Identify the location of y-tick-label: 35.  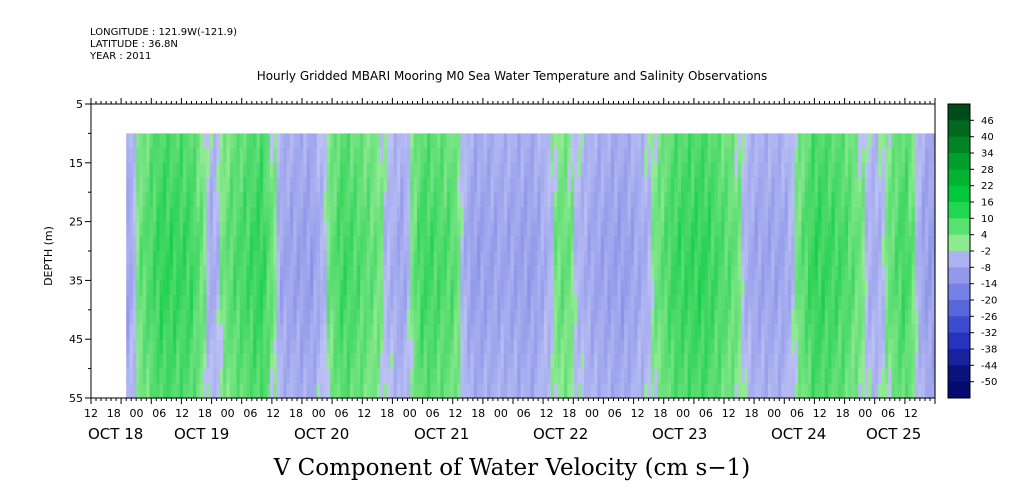
(76, 280).